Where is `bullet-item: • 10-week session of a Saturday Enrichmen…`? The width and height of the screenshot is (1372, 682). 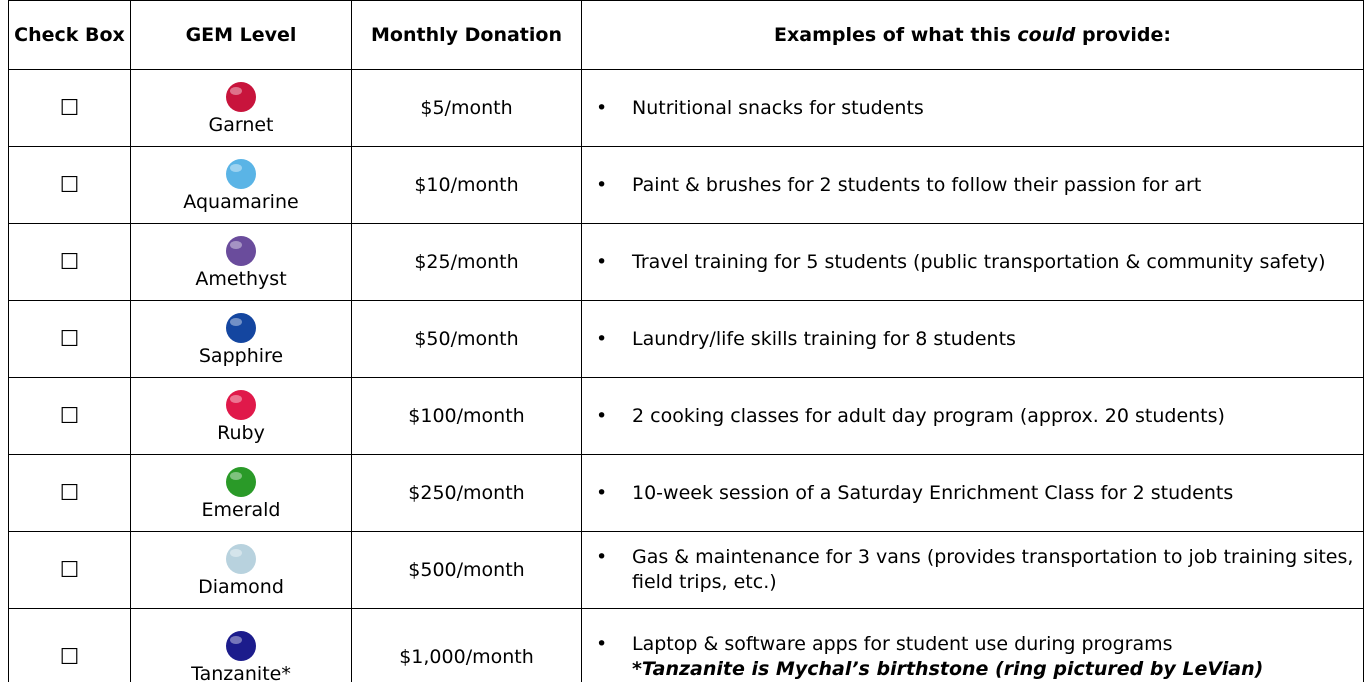 bullet-item: • 10-week session of a Saturday Enrichmen… is located at coordinates (975, 493).